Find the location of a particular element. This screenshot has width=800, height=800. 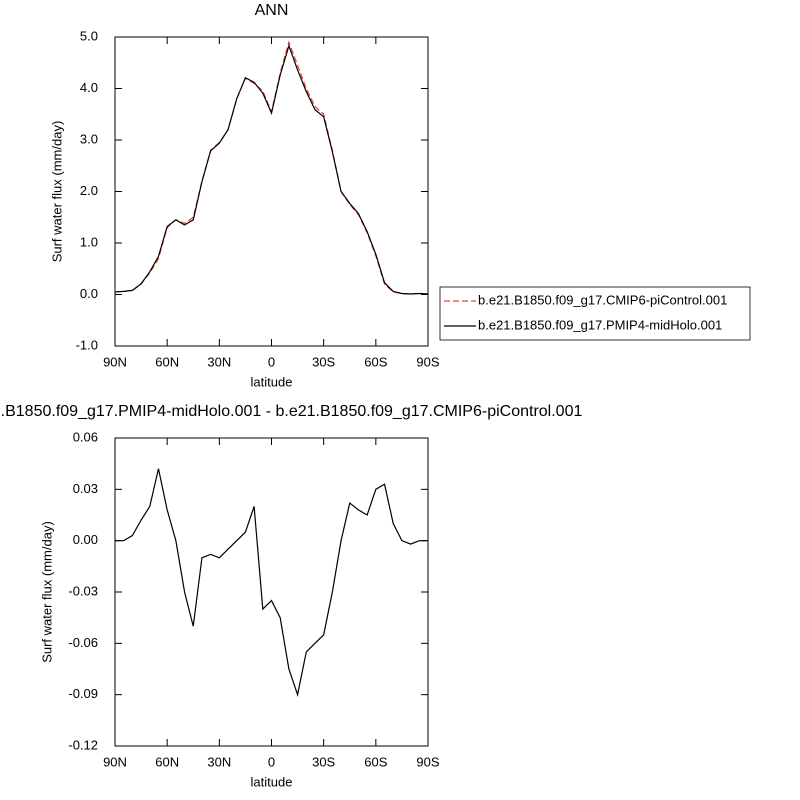

y-tick-label: 5.0 is located at coordinates (89, 35).